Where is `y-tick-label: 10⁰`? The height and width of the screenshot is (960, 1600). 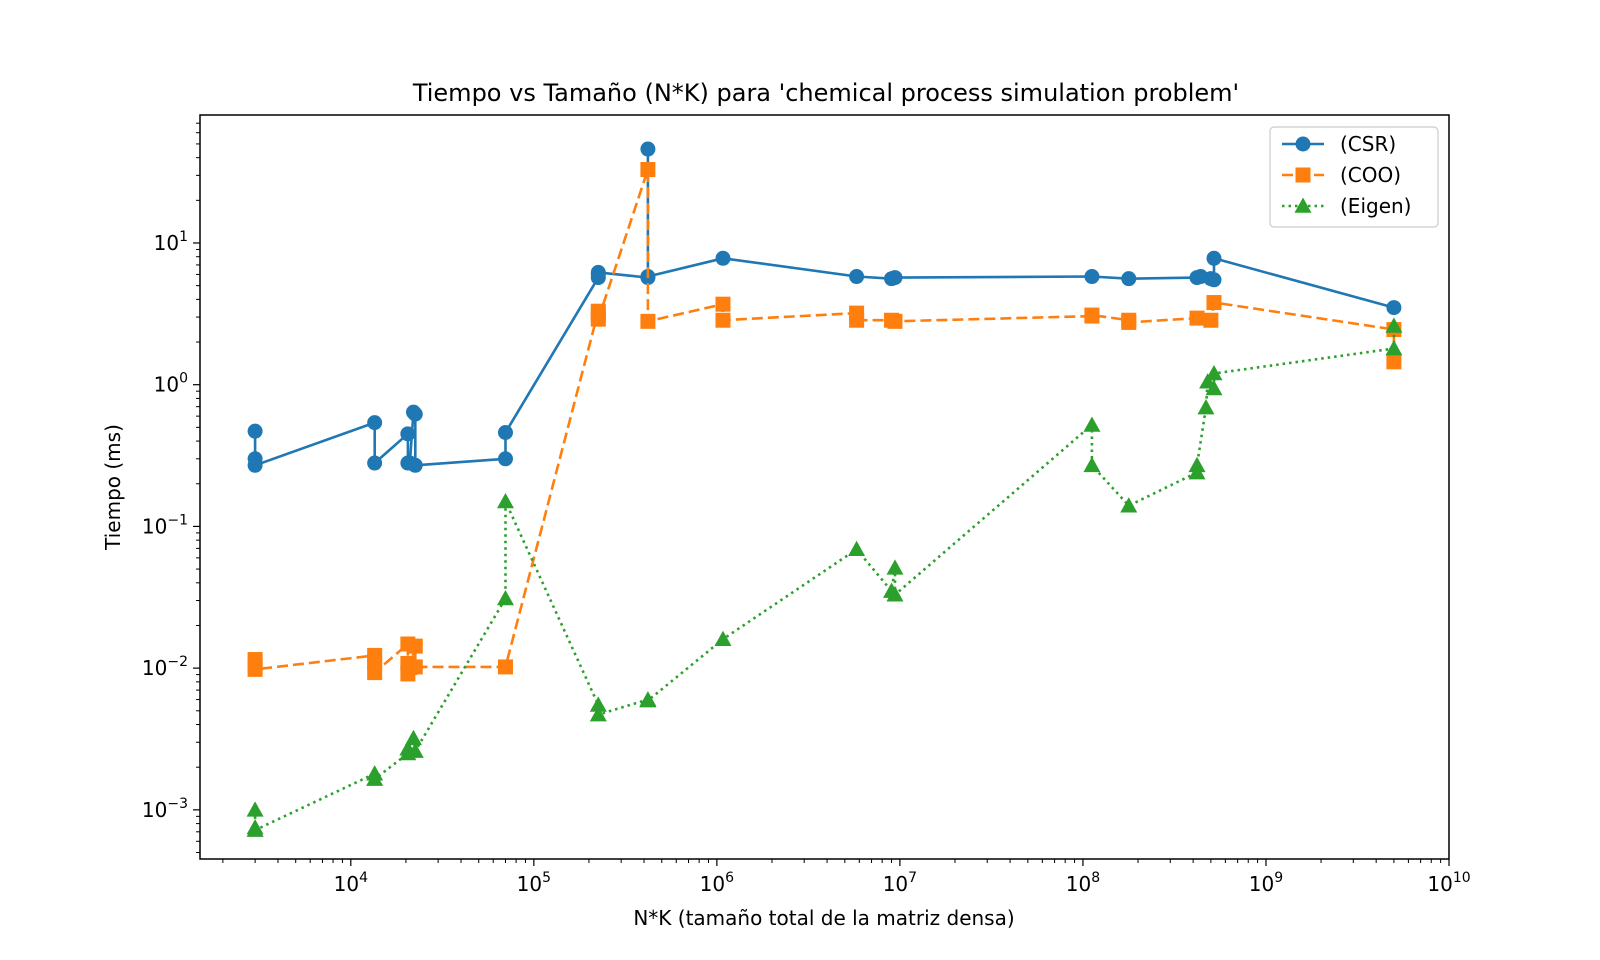 y-tick-label: 10⁰ is located at coordinates (171, 384).